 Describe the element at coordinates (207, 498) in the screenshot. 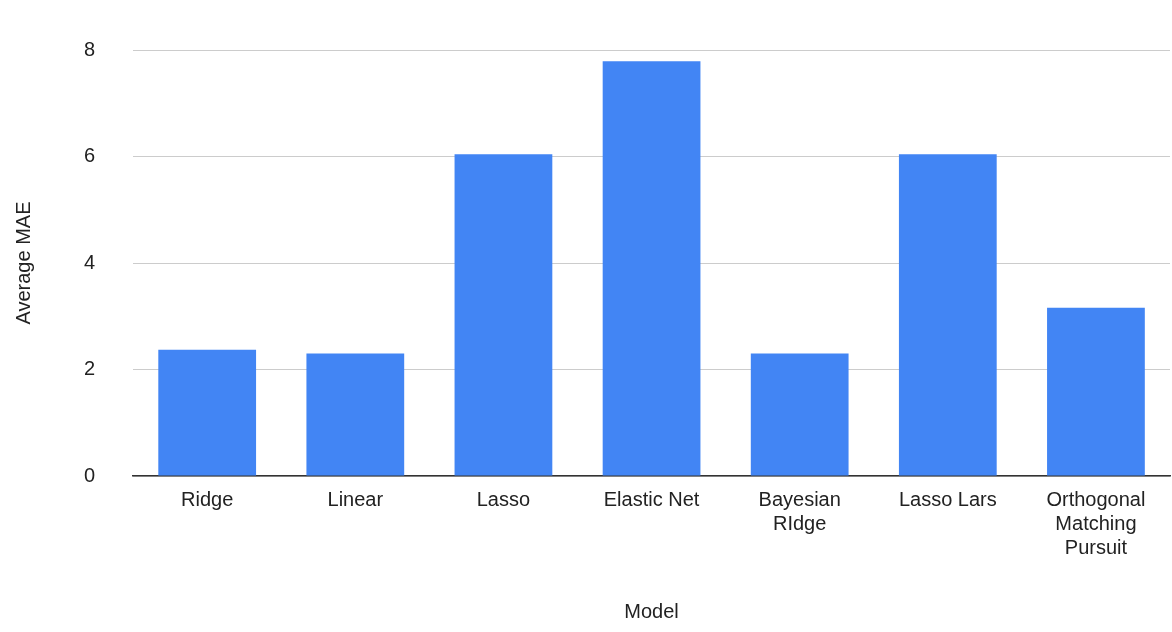

I see `x-tick-label: Ridge` at that location.